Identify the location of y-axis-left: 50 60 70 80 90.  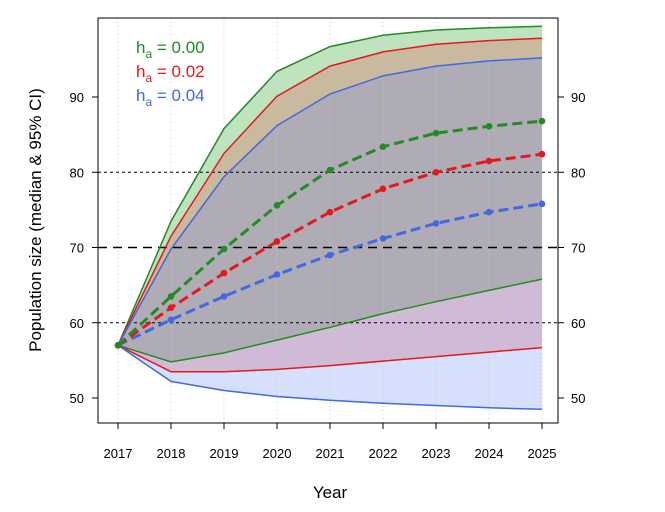
(84, 248).